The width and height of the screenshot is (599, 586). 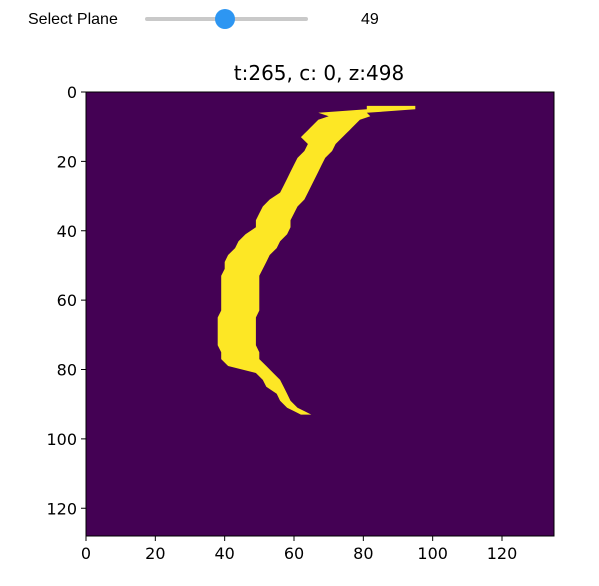 What do you see at coordinates (432, 553) in the screenshot?
I see `x-tick-label: 100` at bounding box center [432, 553].